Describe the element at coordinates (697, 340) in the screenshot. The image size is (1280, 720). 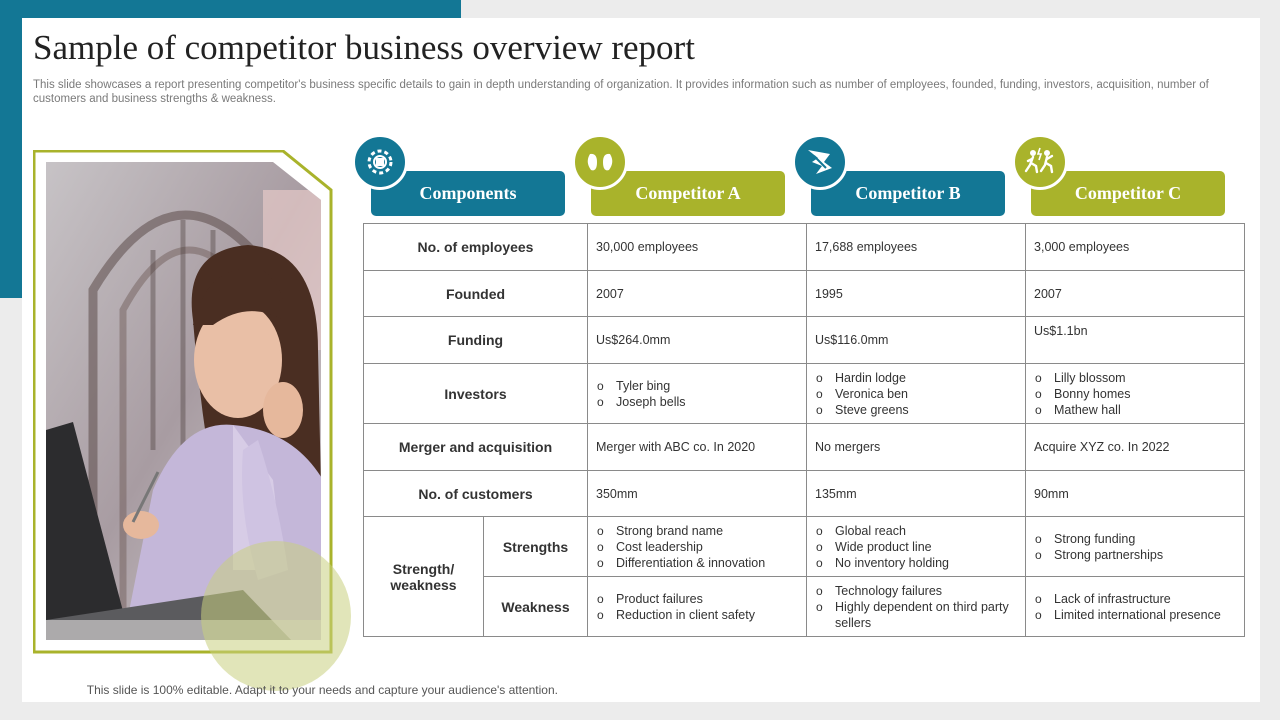
I see `cell-a-funding: Us$264.0mm` at that location.